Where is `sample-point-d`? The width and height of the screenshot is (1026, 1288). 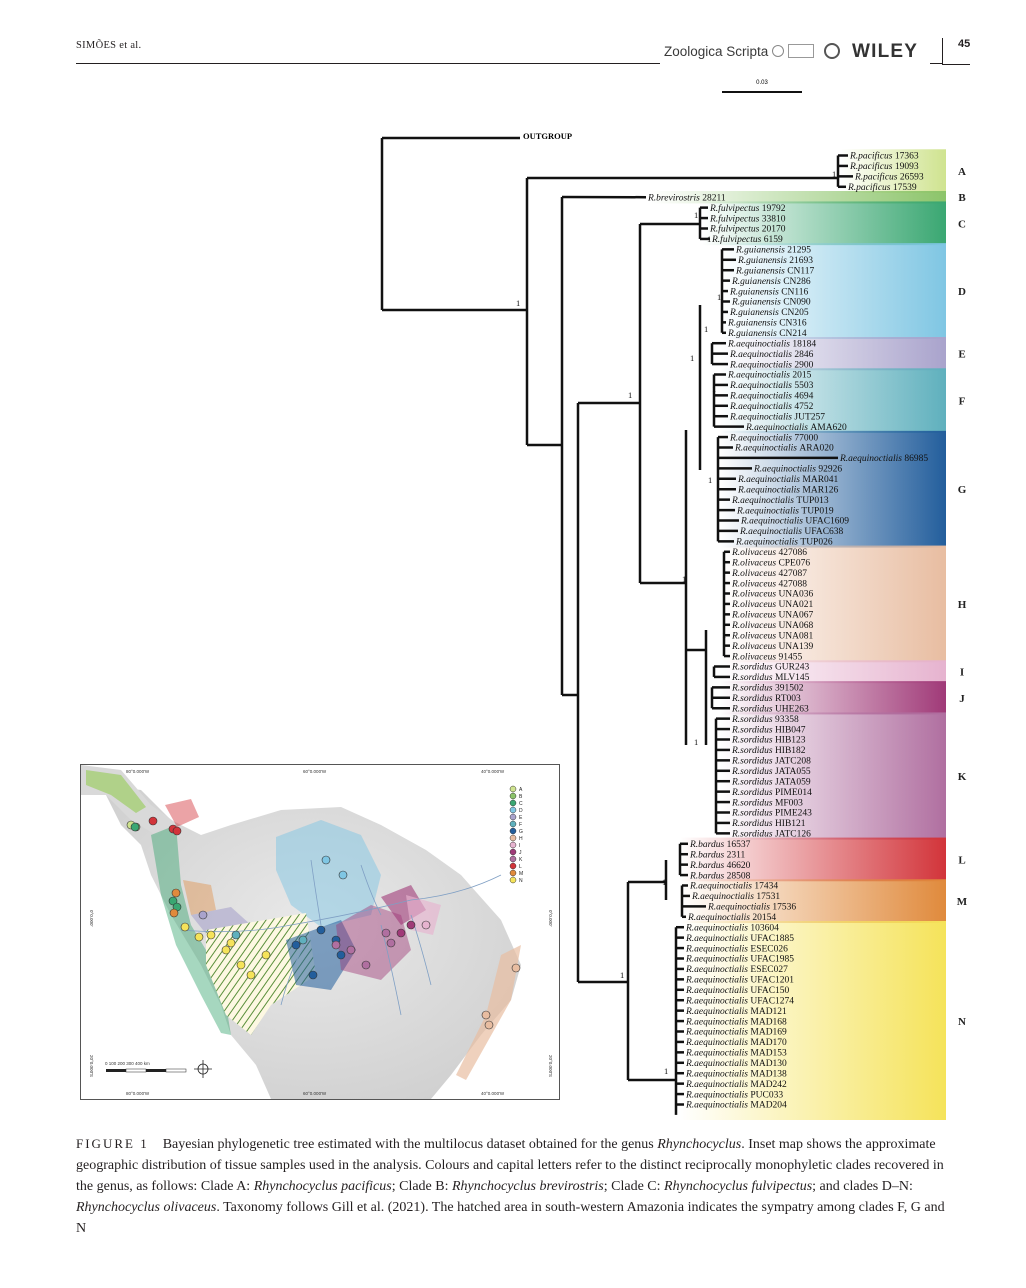
sample-point-d is located at coordinates (326, 860).